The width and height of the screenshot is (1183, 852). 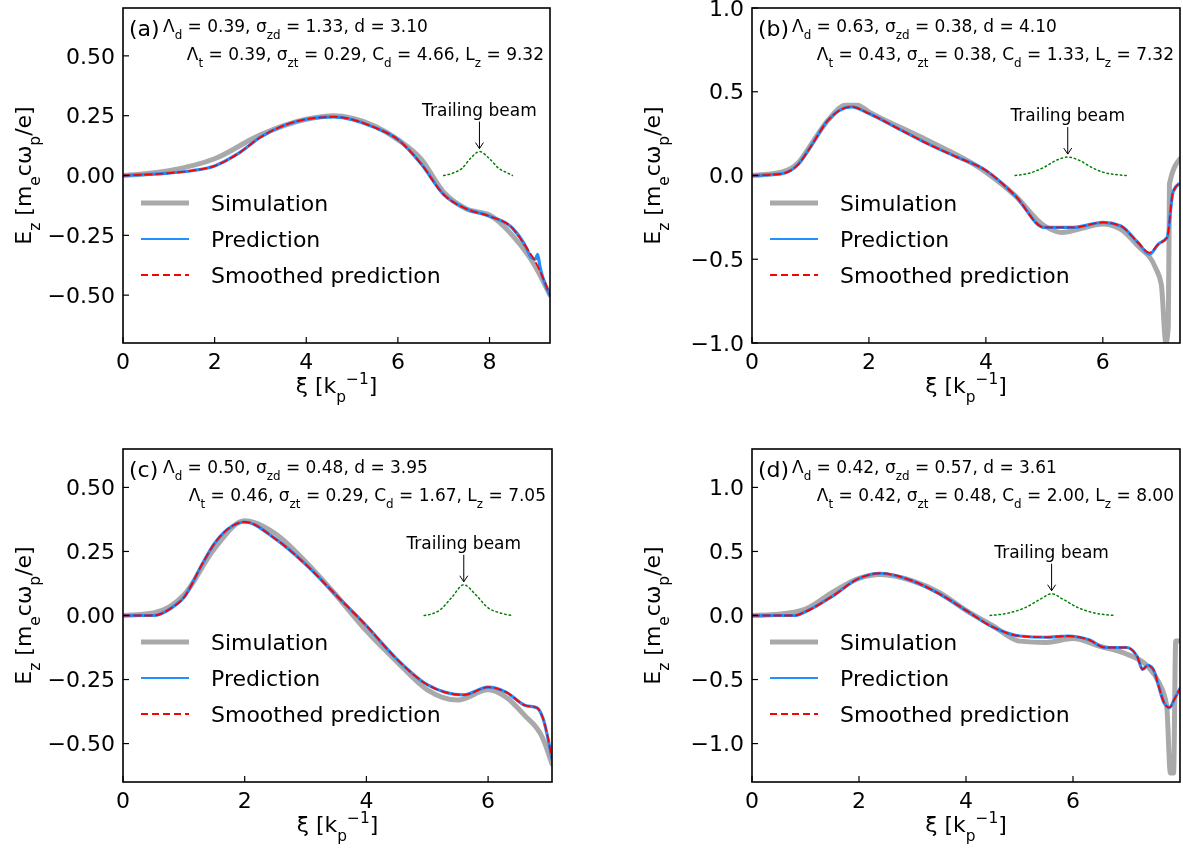 What do you see at coordinates (144, 28) in the screenshot?
I see `annotation: (a)` at bounding box center [144, 28].